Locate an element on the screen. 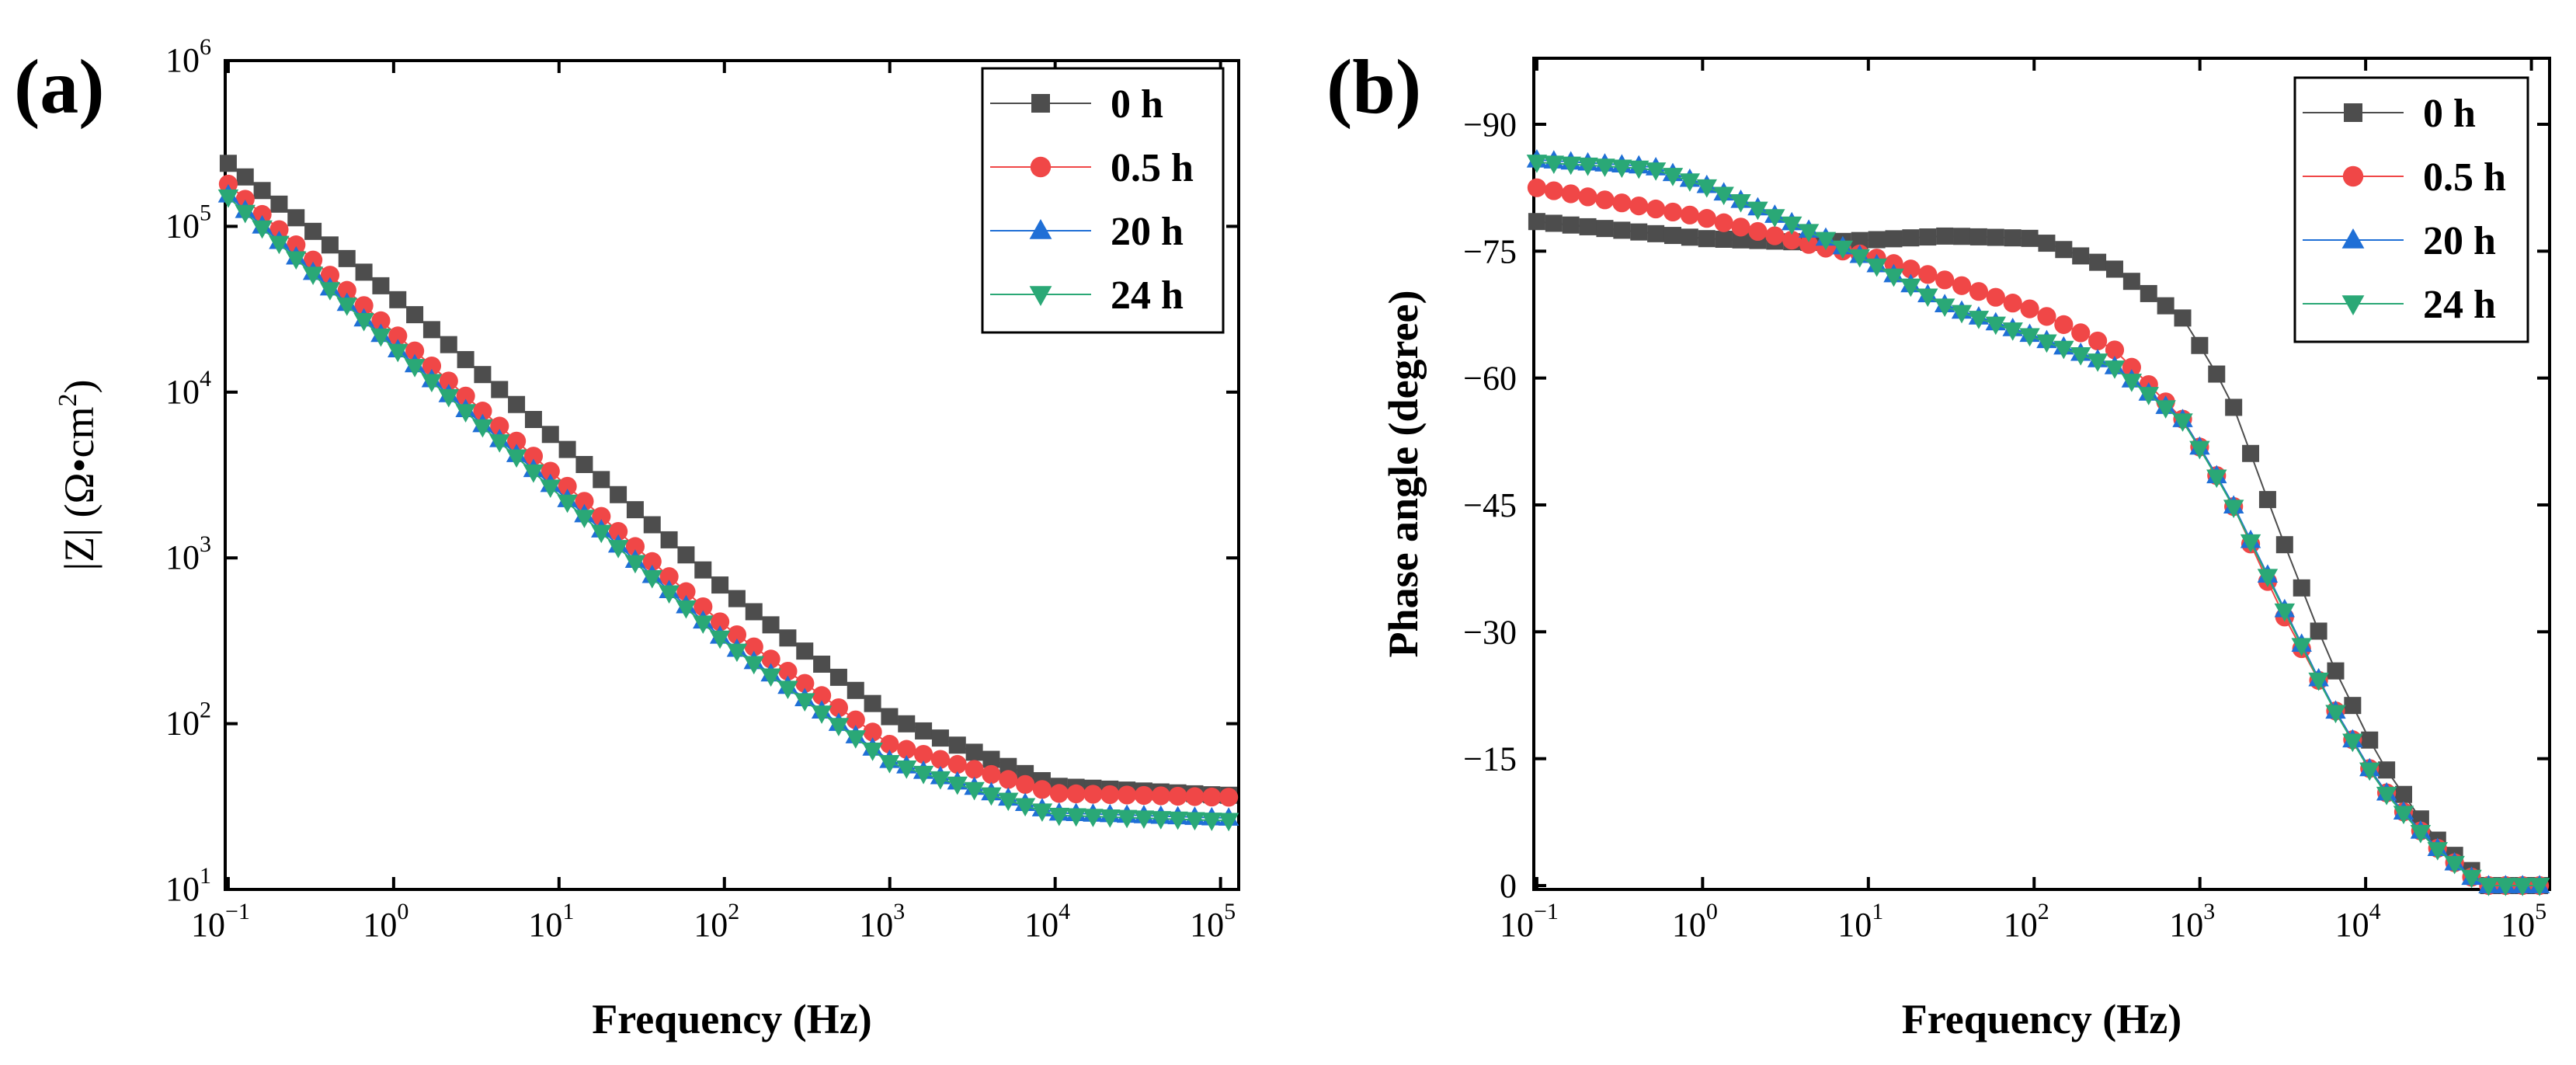 The width and height of the screenshot is (2576, 1065). y-tick-exponent: 1 is located at coordinates (206, 876).